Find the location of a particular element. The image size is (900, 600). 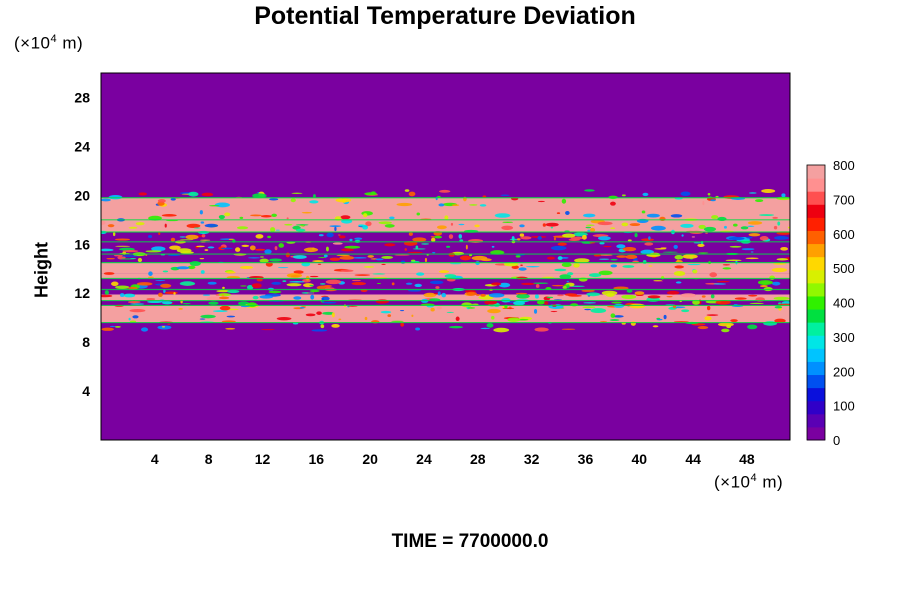

y-tick-label: 20 is located at coordinates (82, 195).